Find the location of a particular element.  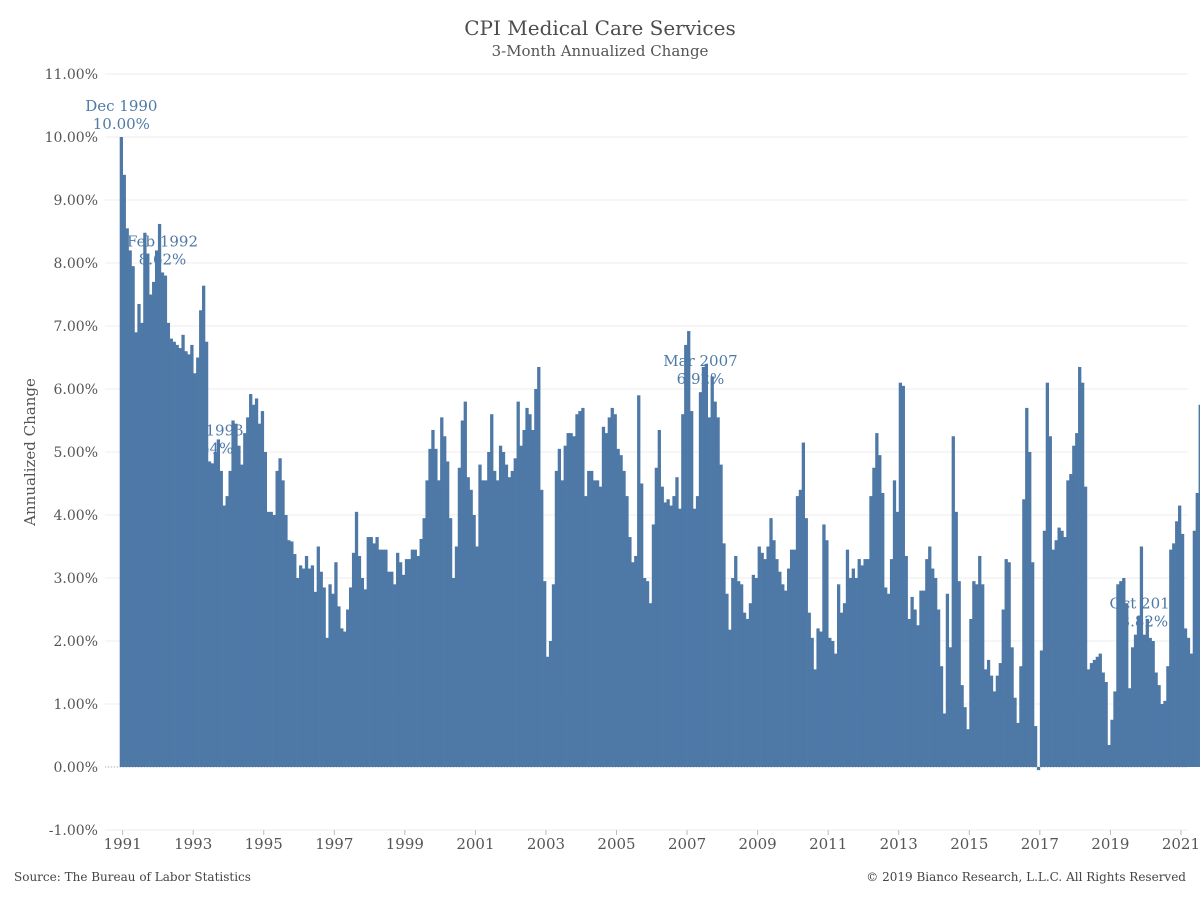

x-tick-label: 2007 is located at coordinates (687, 844).